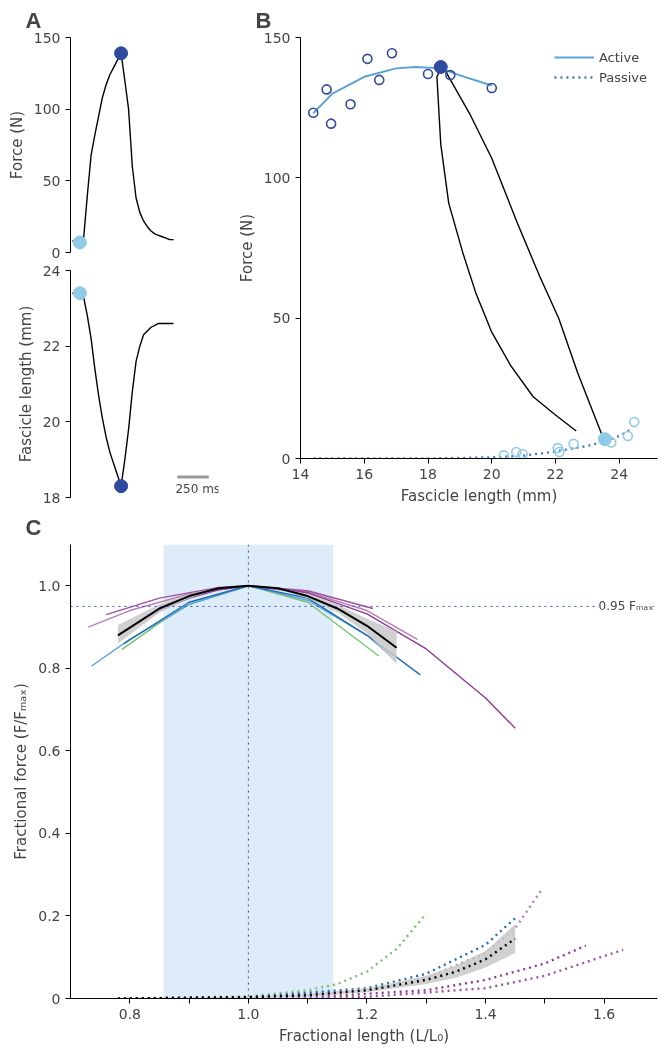  What do you see at coordinates (51, 421) in the screenshot?
I see `y-tick-label: 20` at bounding box center [51, 421].